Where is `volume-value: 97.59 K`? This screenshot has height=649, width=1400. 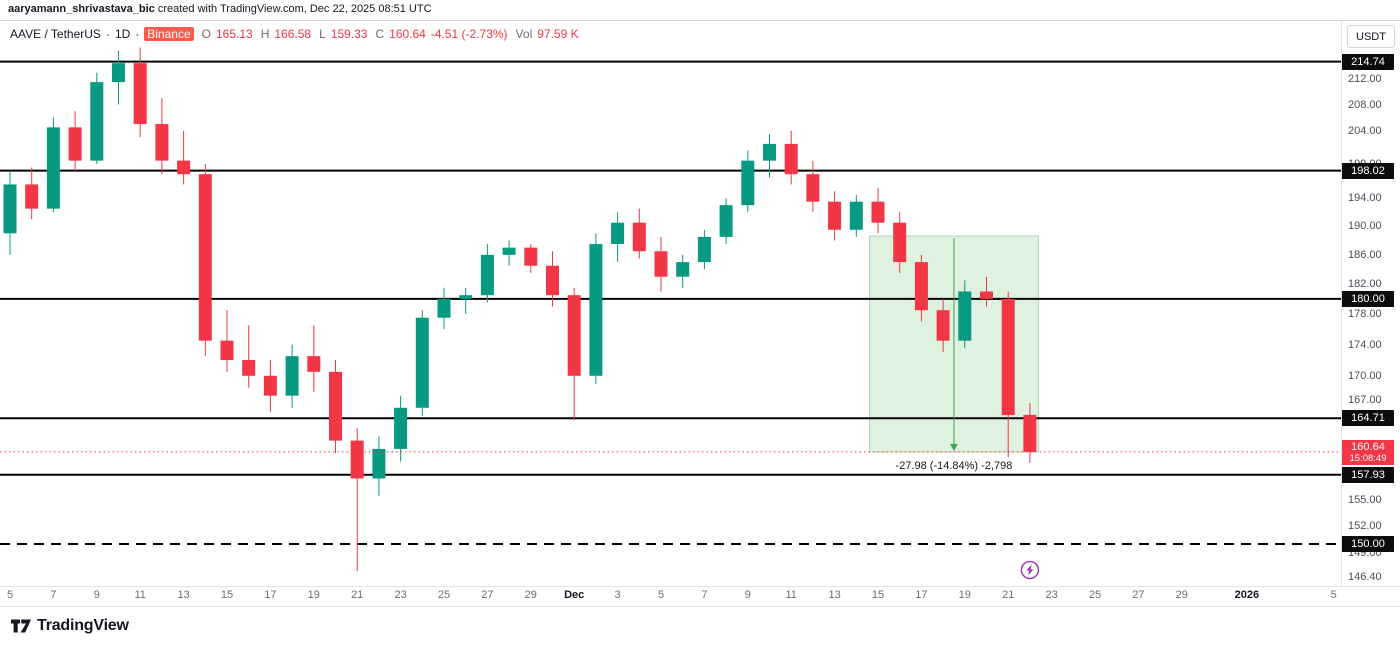
volume-value: 97.59 K is located at coordinates (558, 34).